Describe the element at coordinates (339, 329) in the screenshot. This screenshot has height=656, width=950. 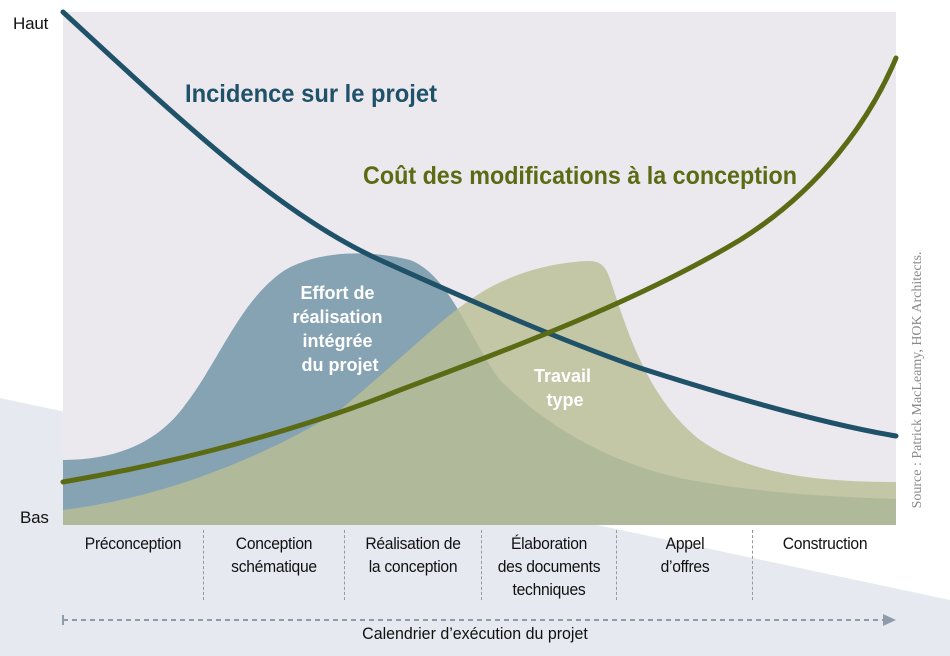
I see `label-integrated-effort: Effort de réalisation intégrée du projet` at that location.